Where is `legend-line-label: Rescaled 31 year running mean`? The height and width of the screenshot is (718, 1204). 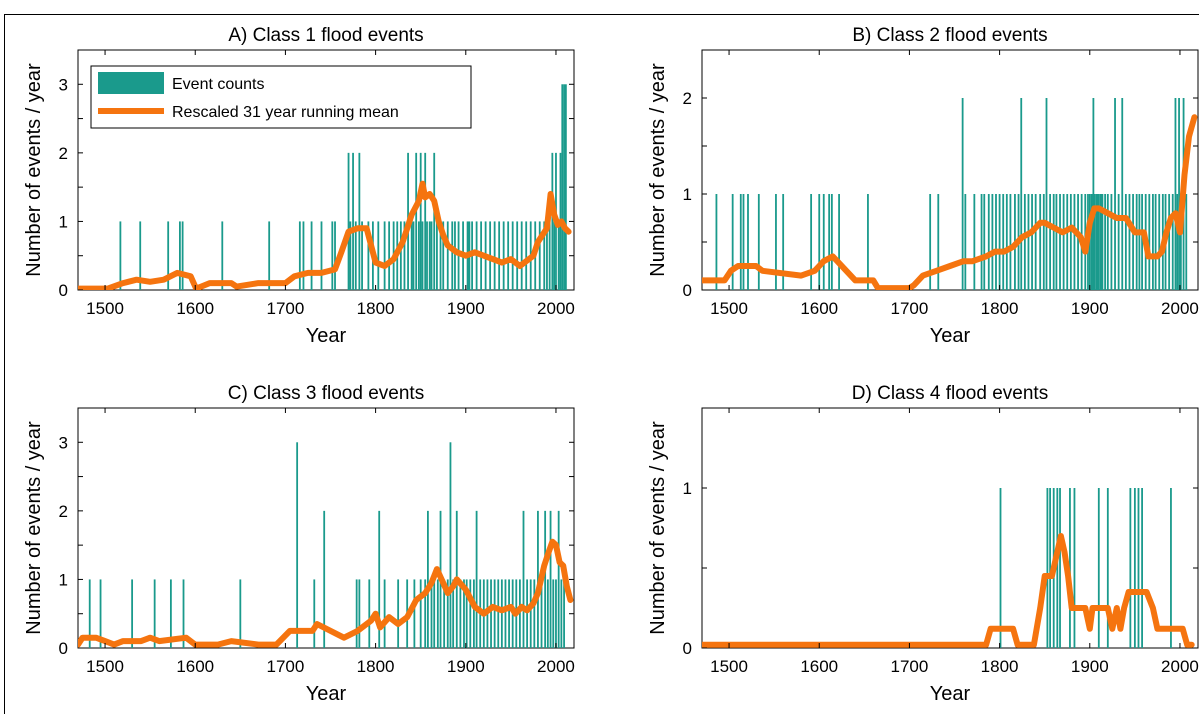
legend-line-label: Rescaled 31 year running mean is located at coordinates (285, 112).